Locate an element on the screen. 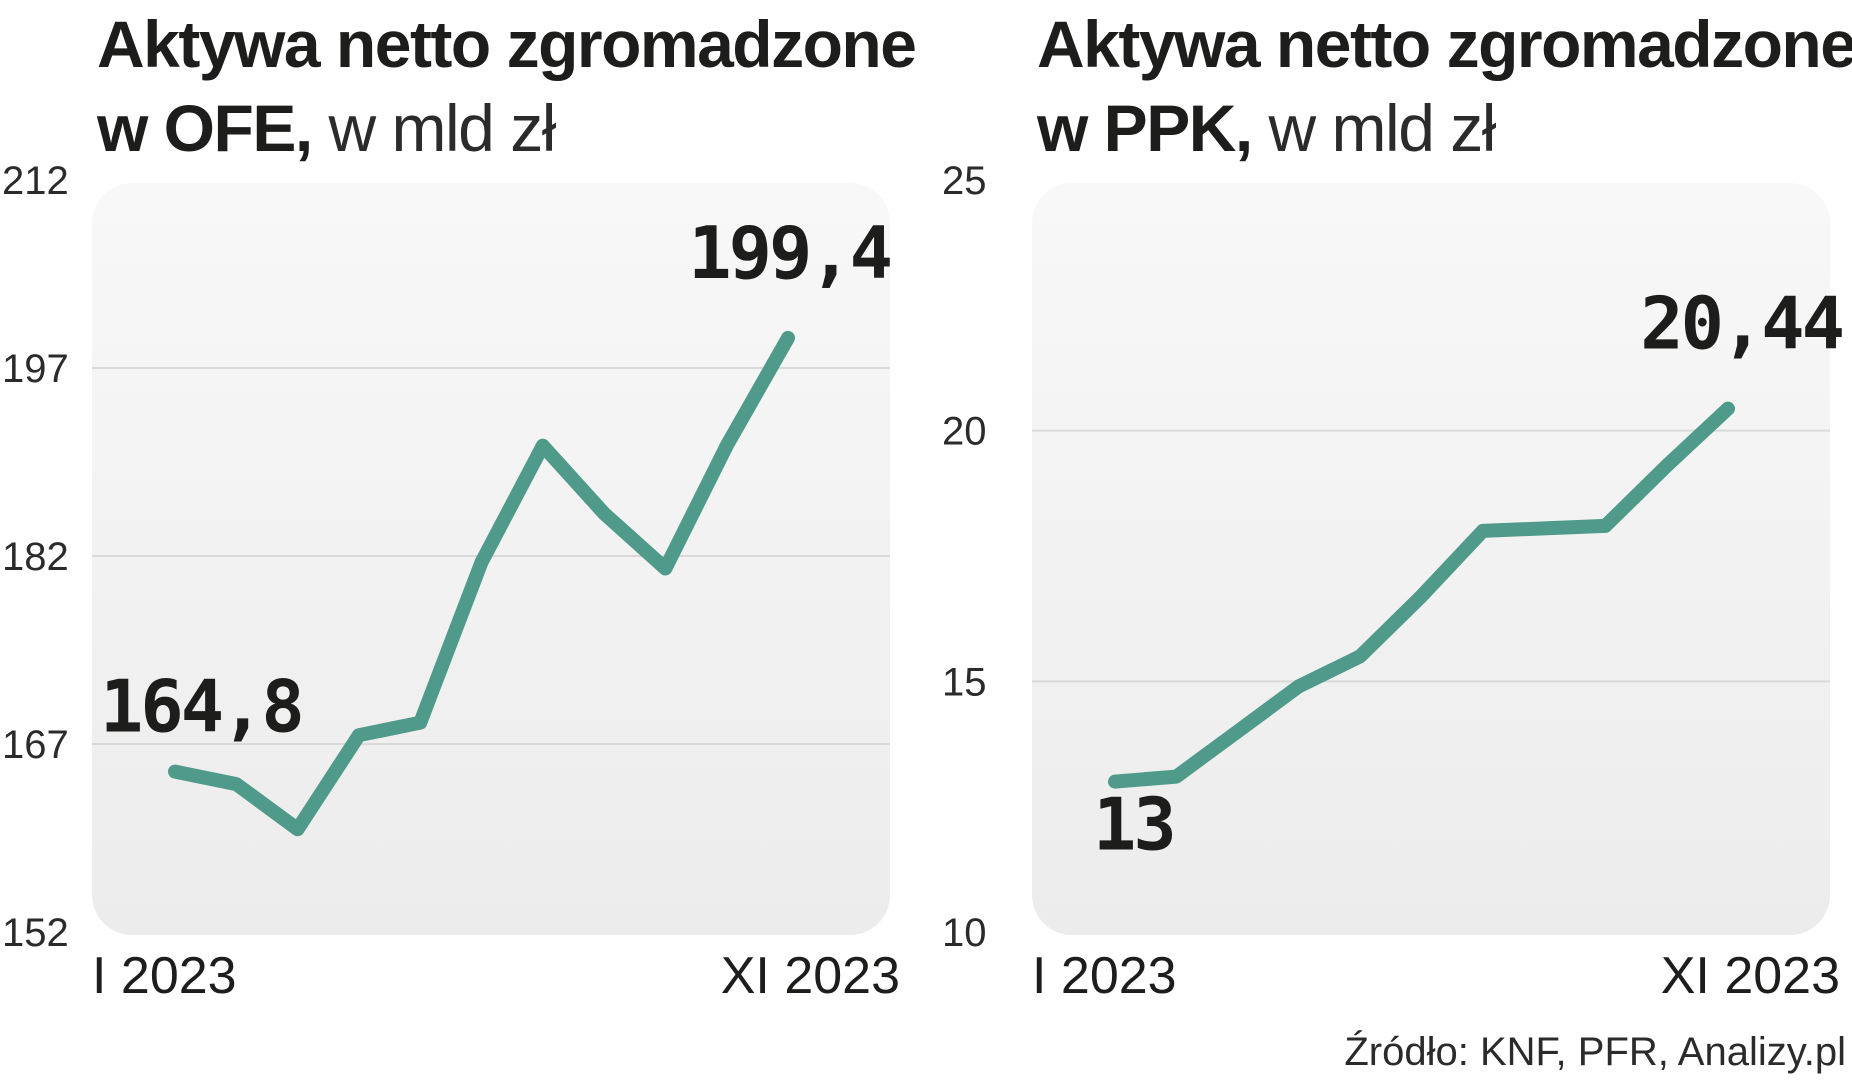 The image size is (1852, 1080). y-tick-label: 152 is located at coordinates (35, 933).